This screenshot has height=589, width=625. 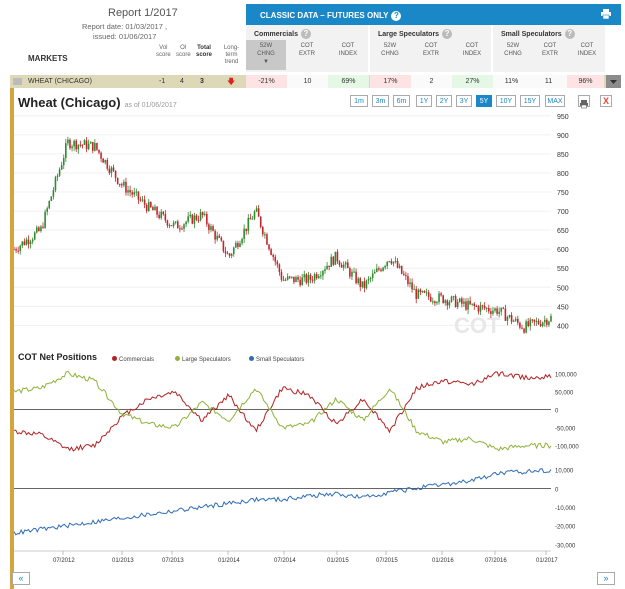 What do you see at coordinates (359, 101) in the screenshot?
I see `zoom-1m: 1m` at bounding box center [359, 101].